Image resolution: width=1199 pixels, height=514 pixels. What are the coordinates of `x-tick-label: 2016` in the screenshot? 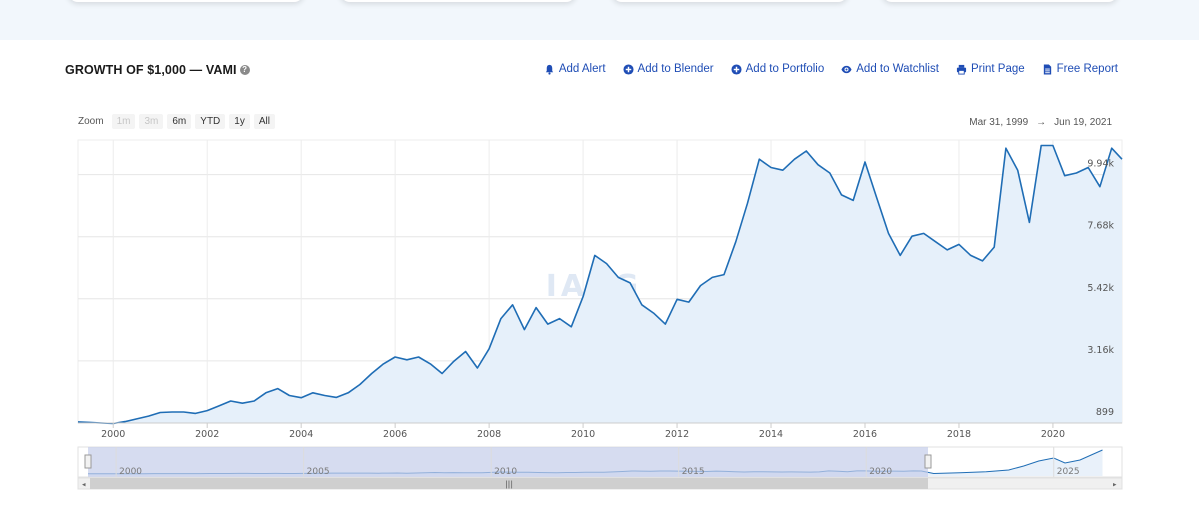 It's located at (865, 434).